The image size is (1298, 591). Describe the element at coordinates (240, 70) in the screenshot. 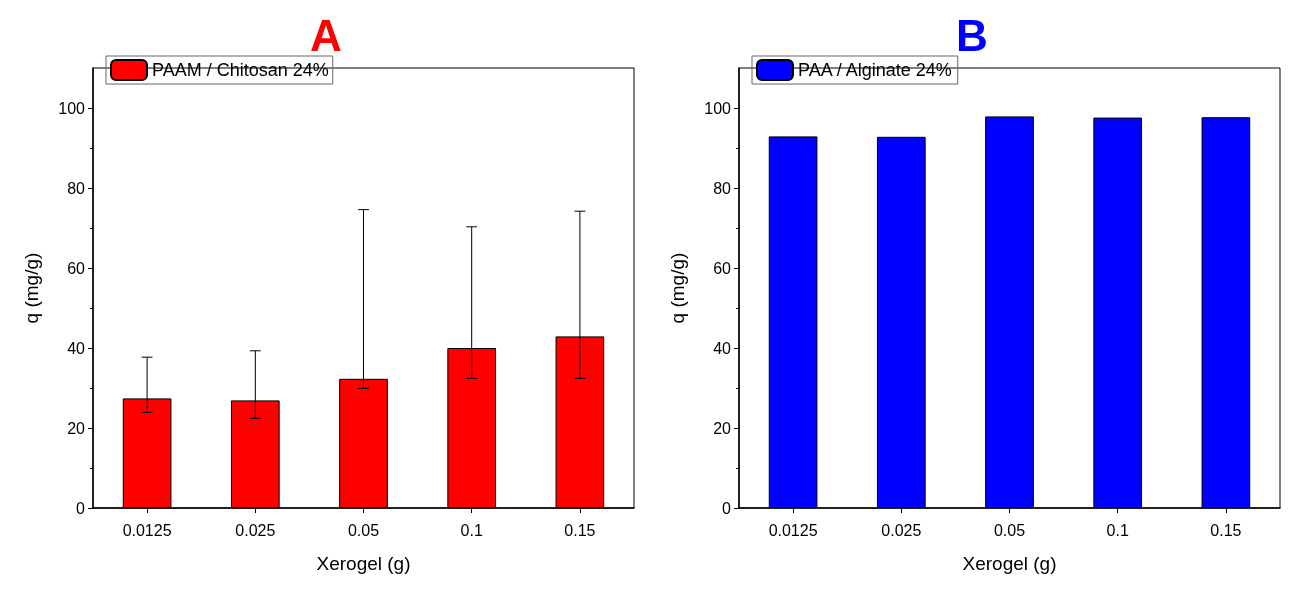

I see `legend-label: PAAM / Chitosan 24%` at that location.